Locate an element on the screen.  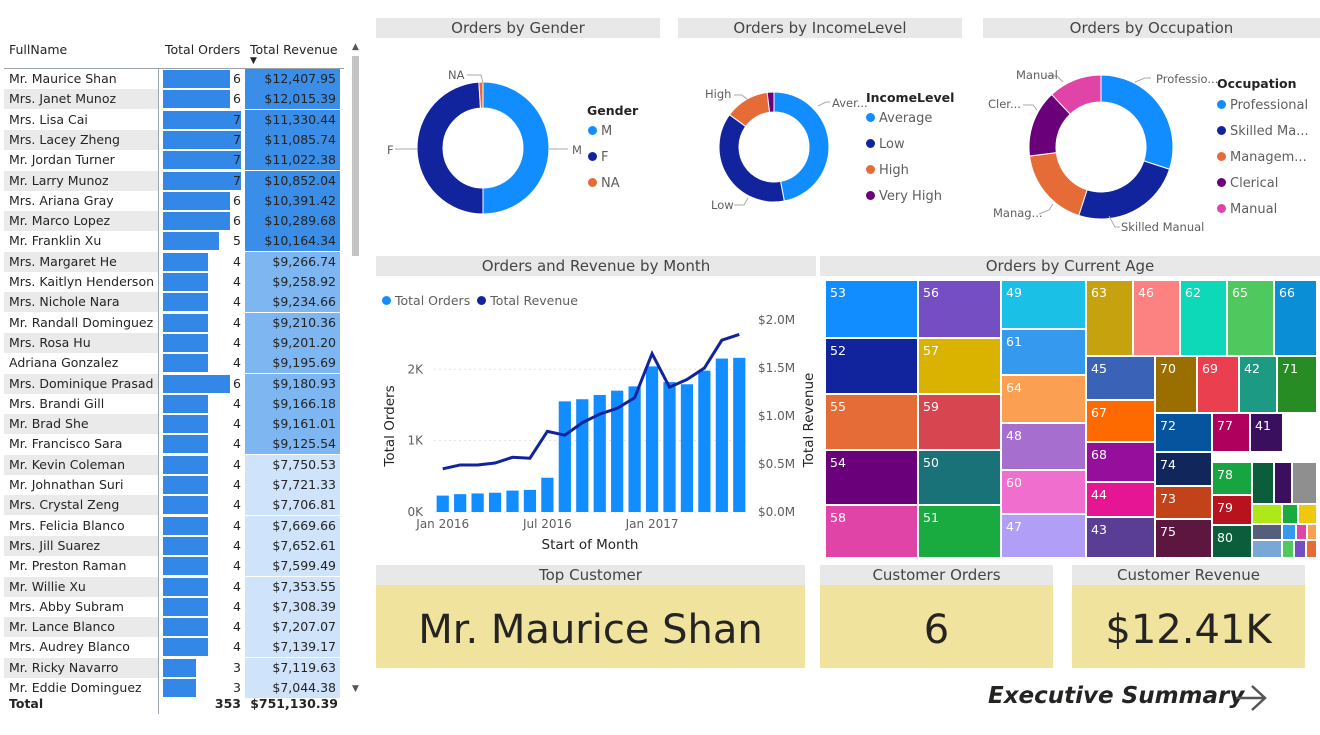
table-row: Mrs. Margaret He 4 $9,266.74 is located at coordinates (174, 261).